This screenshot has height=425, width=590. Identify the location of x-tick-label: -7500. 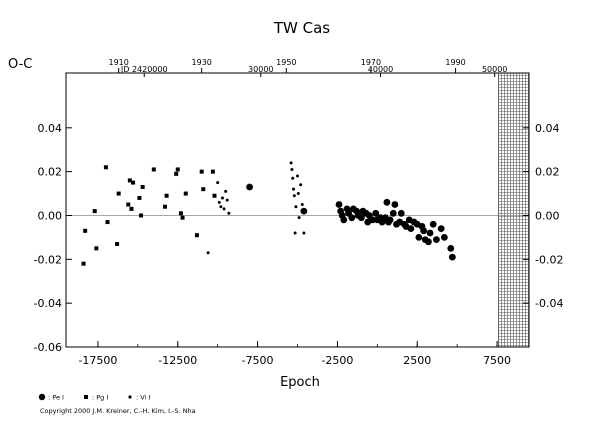
(258, 360).